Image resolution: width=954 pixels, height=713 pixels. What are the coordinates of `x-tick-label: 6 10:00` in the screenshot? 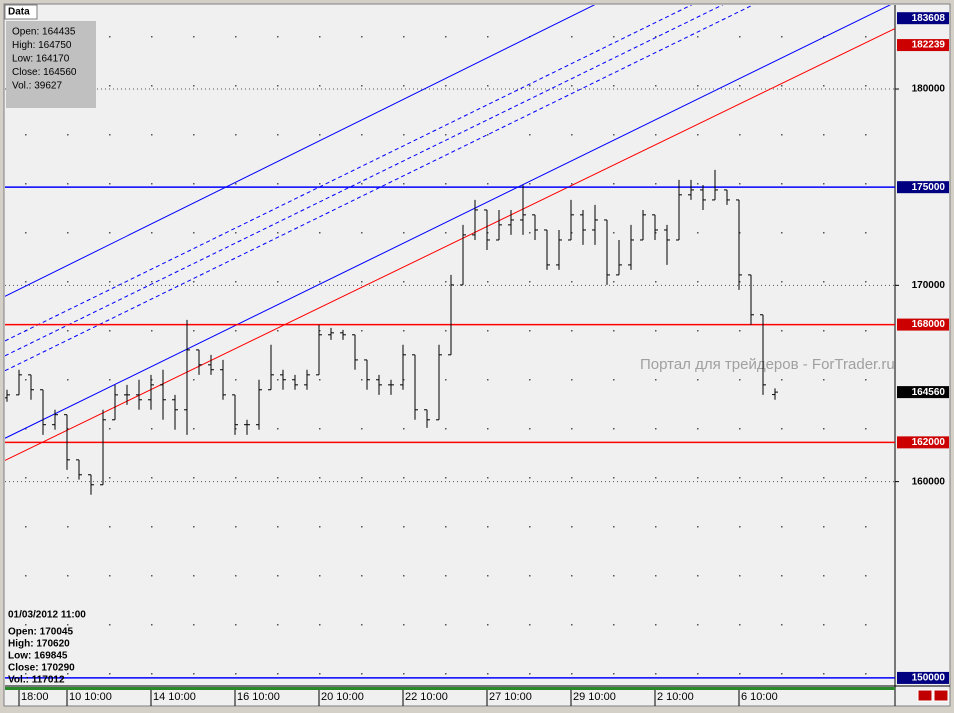 It's located at (759, 697).